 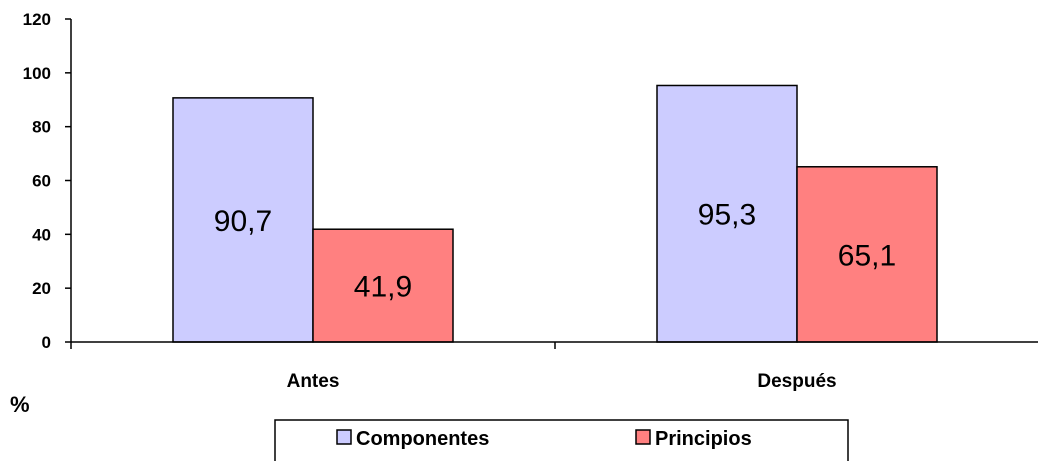 What do you see at coordinates (37, 19) in the screenshot?
I see `y-tick-label: 120` at bounding box center [37, 19].